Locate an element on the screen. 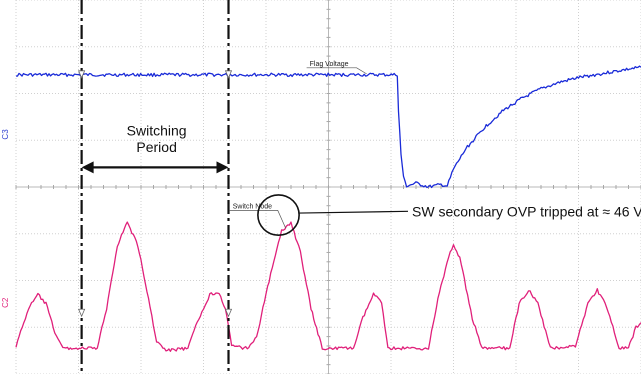 The height and width of the screenshot is (374, 641). ovp-highlight-circle is located at coordinates (278, 215).